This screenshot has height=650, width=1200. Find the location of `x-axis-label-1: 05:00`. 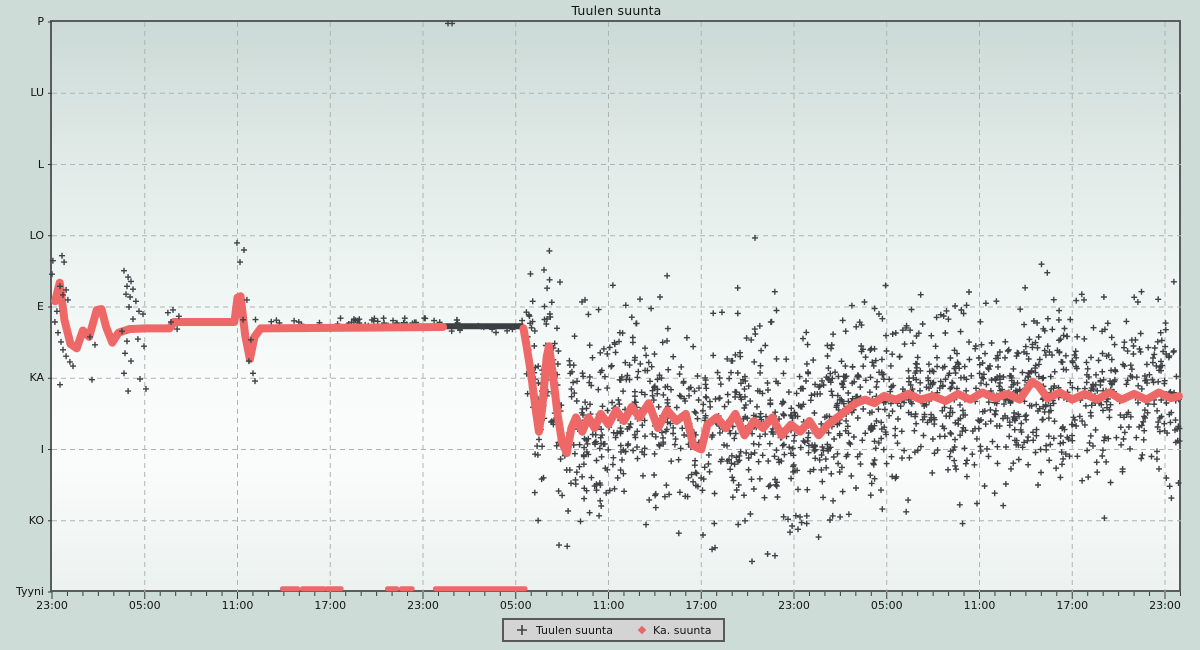

x-axis-label-1: 05:00 is located at coordinates (144, 605).